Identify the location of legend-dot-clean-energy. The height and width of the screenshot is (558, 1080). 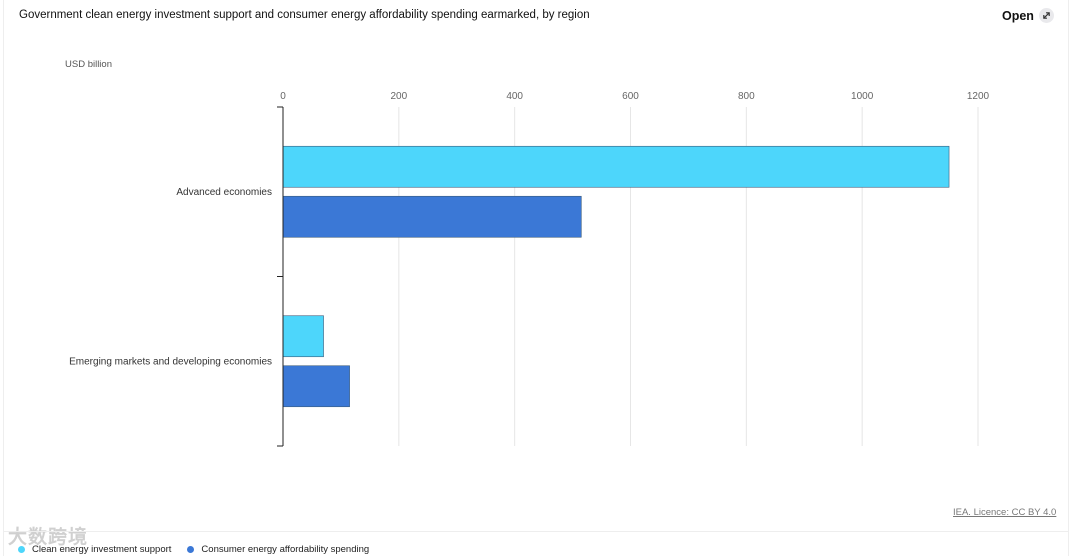
(21, 549).